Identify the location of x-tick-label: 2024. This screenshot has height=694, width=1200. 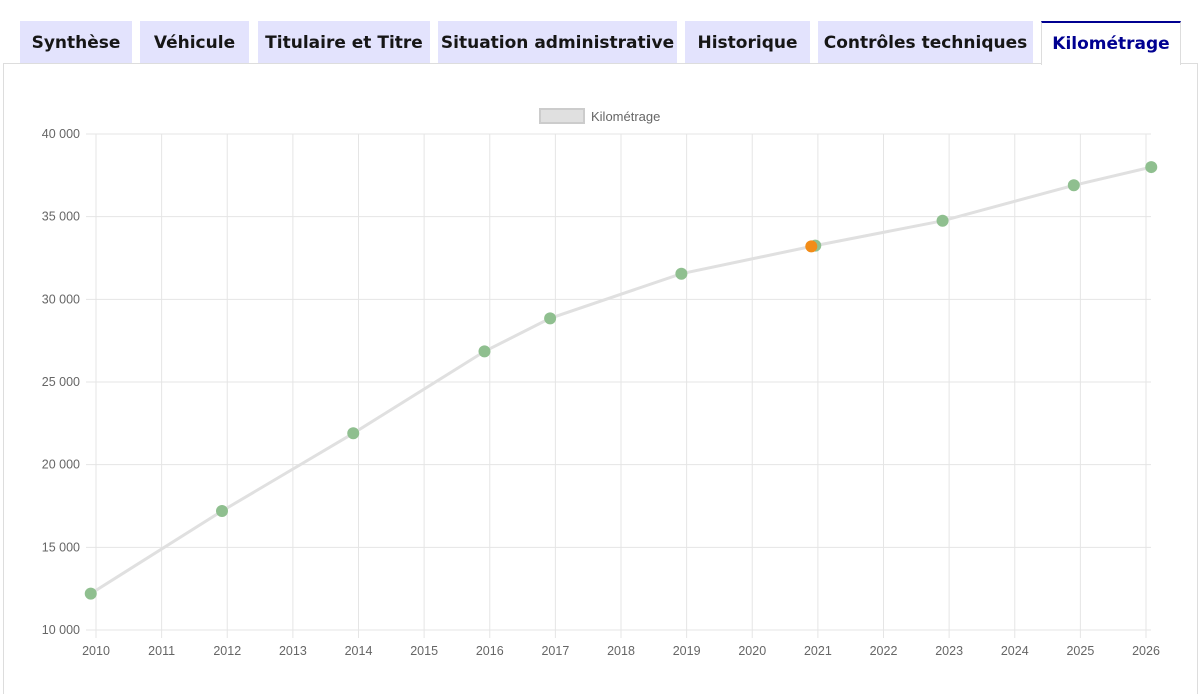
(1015, 651).